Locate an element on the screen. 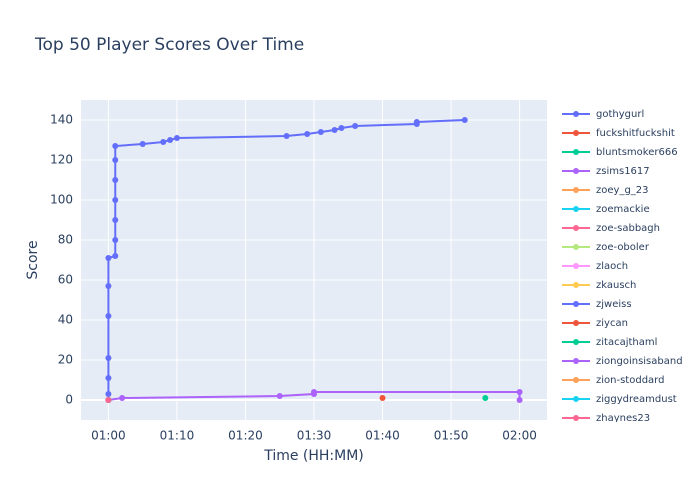 The height and width of the screenshot is (500, 700). legend-item: zitacajthaml is located at coordinates (609, 342).